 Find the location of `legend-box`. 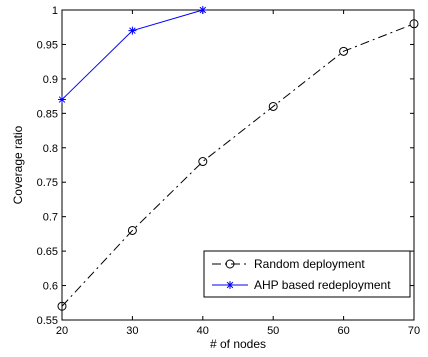

legend-box is located at coordinates (307, 274).